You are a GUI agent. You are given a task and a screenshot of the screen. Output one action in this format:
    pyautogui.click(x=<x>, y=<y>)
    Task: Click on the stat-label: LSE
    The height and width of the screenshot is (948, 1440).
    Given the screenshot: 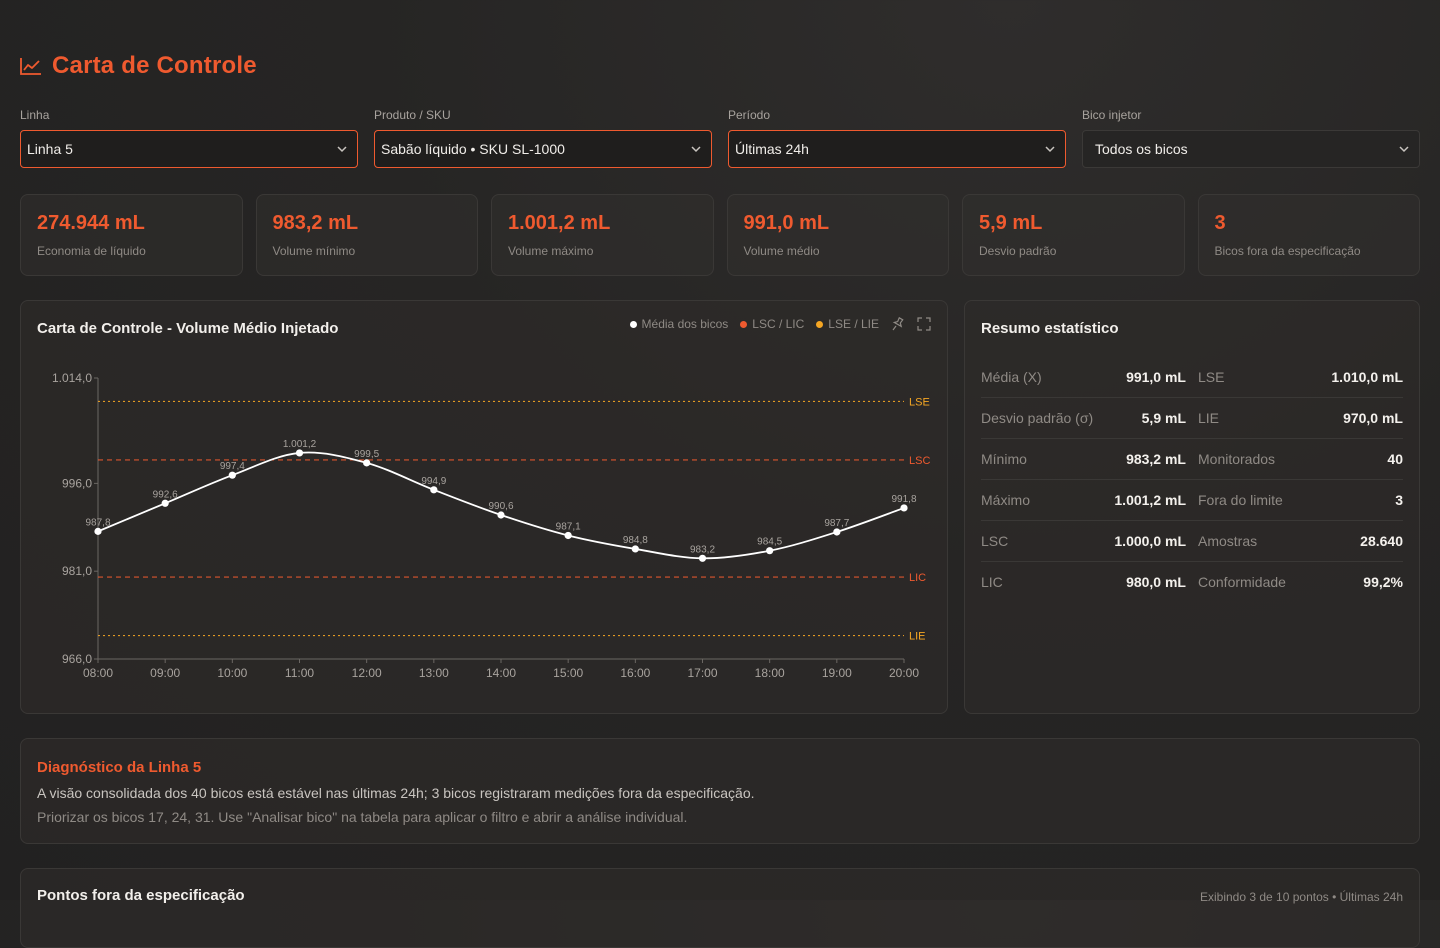 What is the action you would take?
    pyautogui.click(x=1211, y=377)
    